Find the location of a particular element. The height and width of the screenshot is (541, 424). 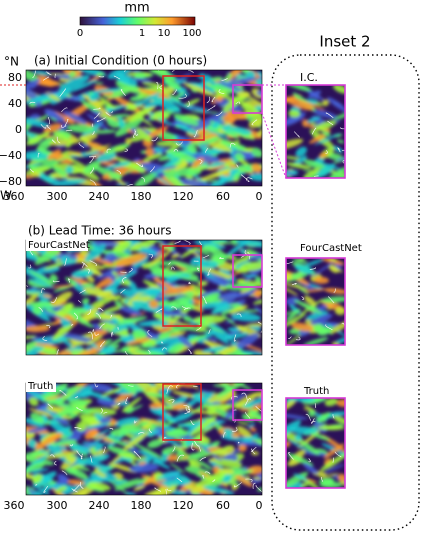

connector is located at coordinates (274, 145).